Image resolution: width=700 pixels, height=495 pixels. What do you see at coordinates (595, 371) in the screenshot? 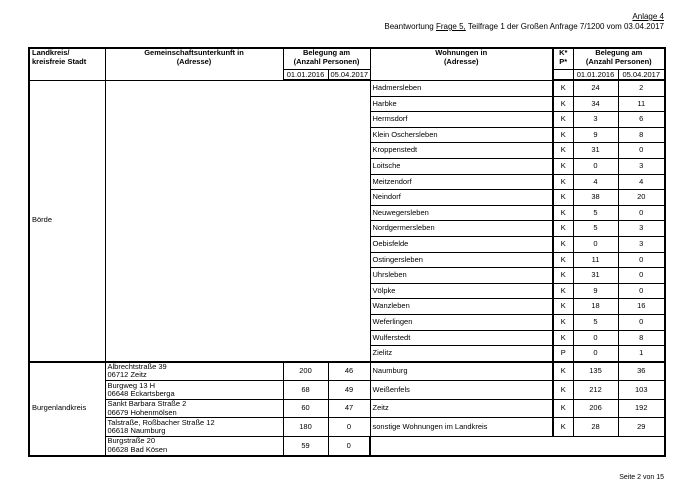
I see `wbel-1-cell: 135` at bounding box center [595, 371].